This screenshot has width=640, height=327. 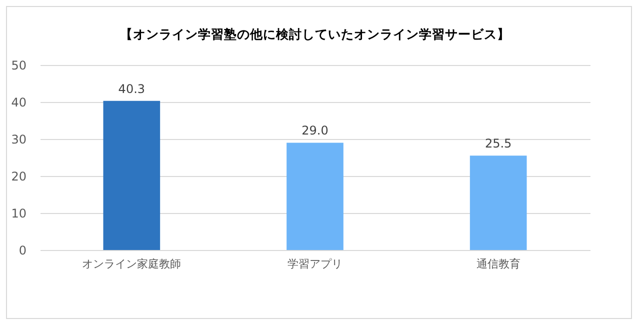 What do you see at coordinates (18, 213) in the screenshot?
I see `y-tick-label: 10` at bounding box center [18, 213].